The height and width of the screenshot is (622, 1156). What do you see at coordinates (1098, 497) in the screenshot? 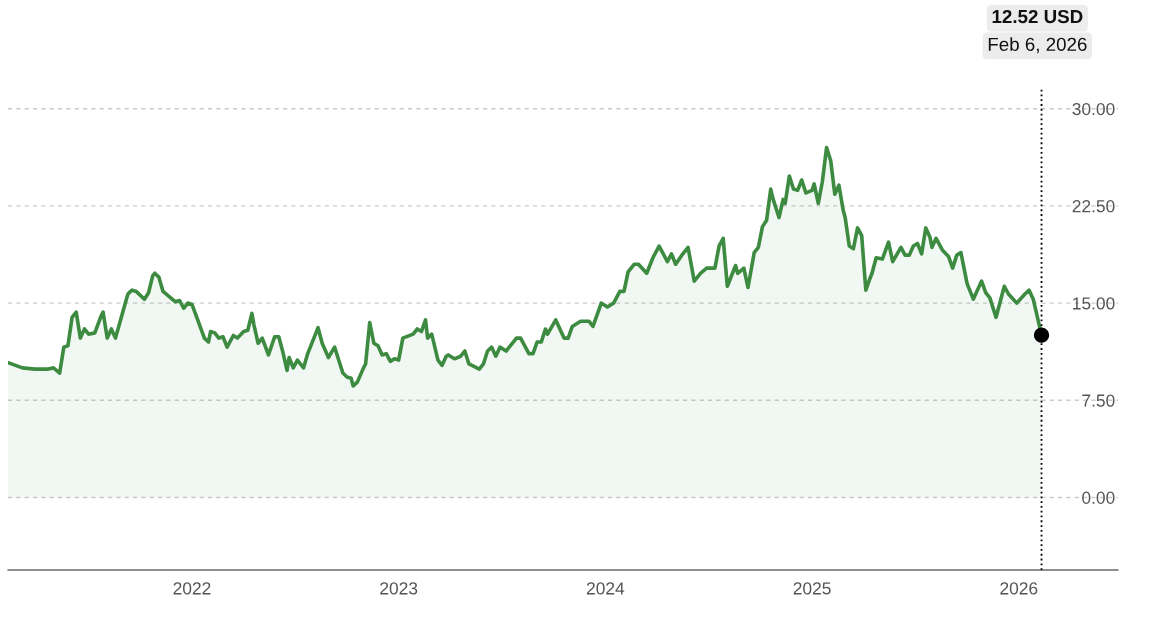
I see `y-tick-label: 0.00` at bounding box center [1098, 497].